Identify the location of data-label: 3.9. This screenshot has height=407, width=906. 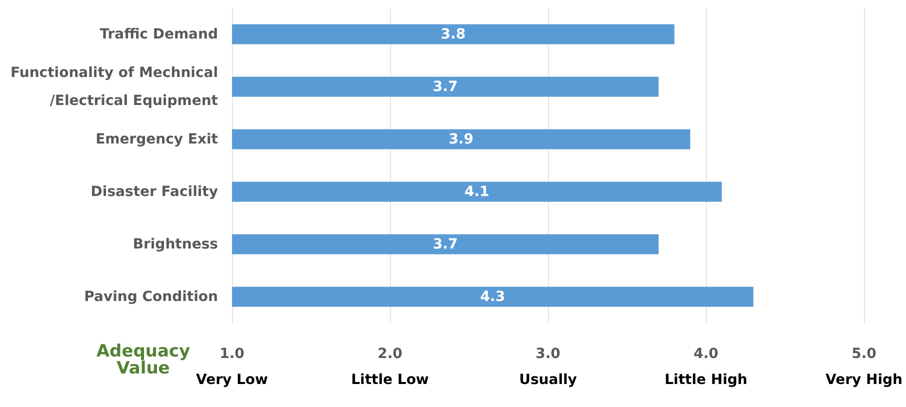
(461, 139).